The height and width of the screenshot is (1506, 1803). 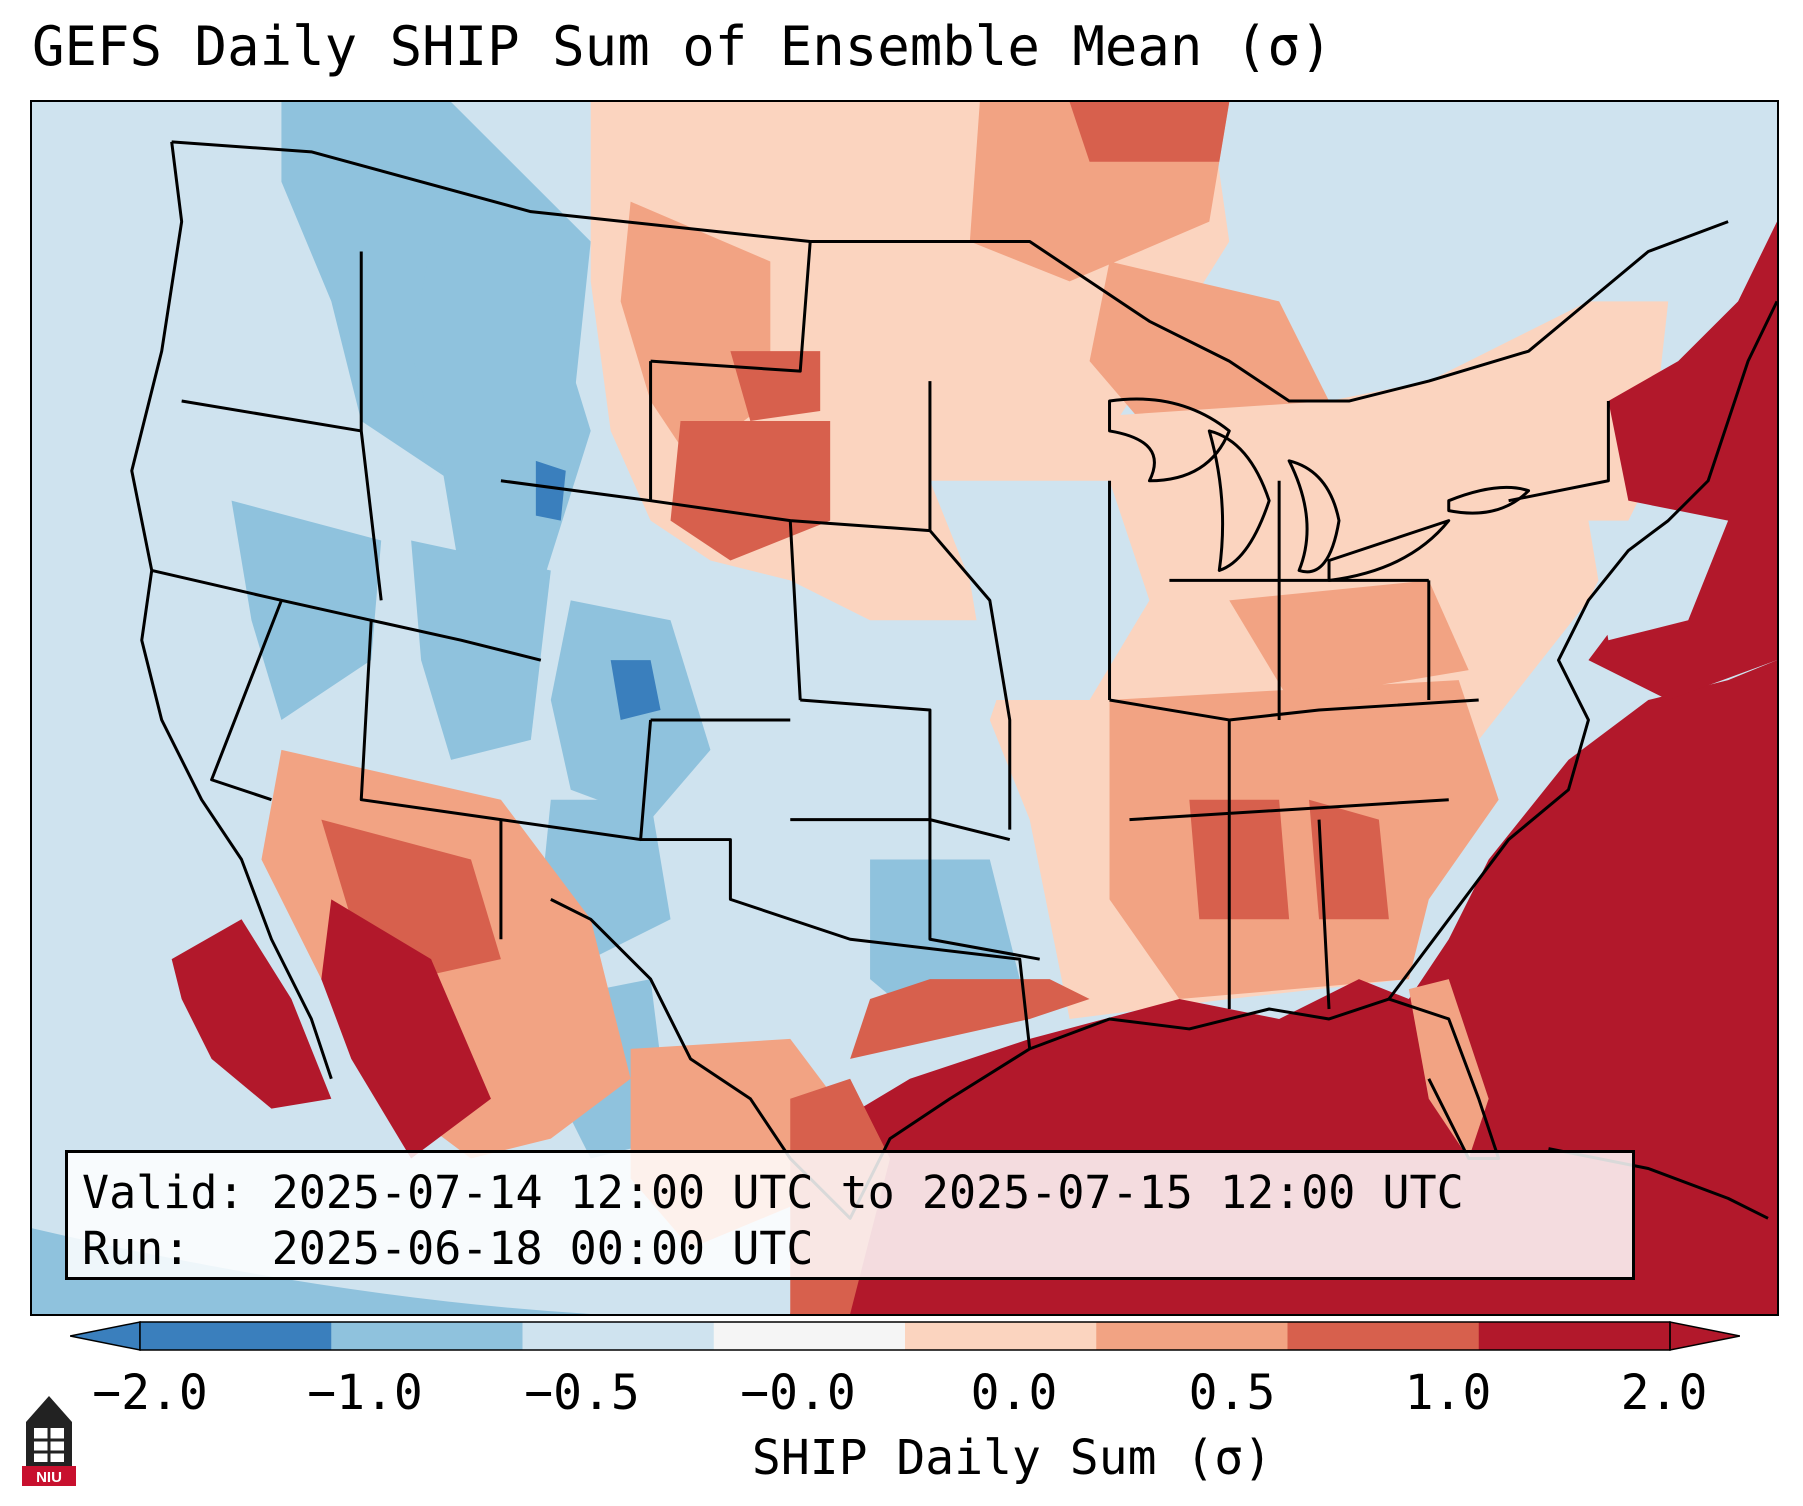 I want to click on state-lines-east, so click(x=1359, y=705).